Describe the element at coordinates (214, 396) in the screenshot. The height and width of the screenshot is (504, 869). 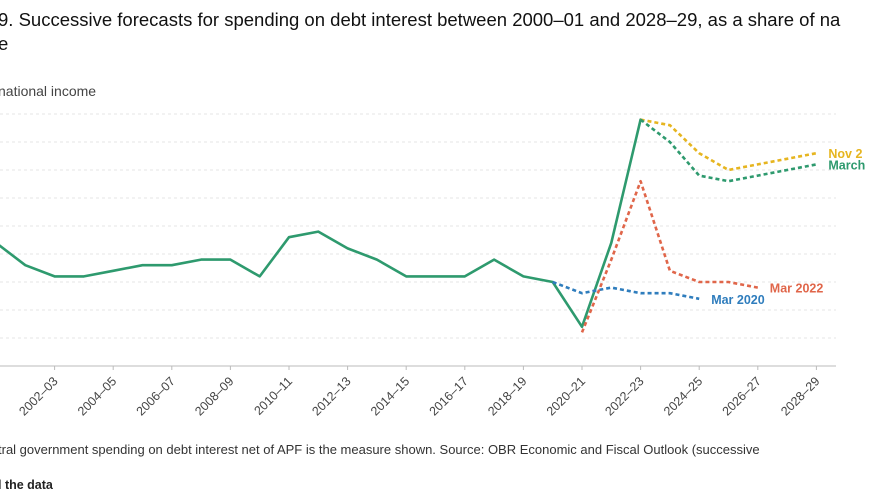
I see `x-tick-label: 2008–09` at that location.